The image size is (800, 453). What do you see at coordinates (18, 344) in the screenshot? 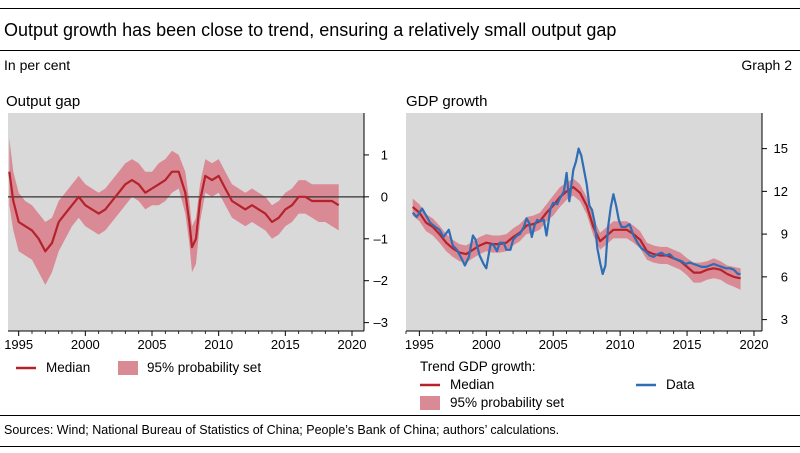
I see `output-gap-xtick-label: 1995` at bounding box center [18, 344].